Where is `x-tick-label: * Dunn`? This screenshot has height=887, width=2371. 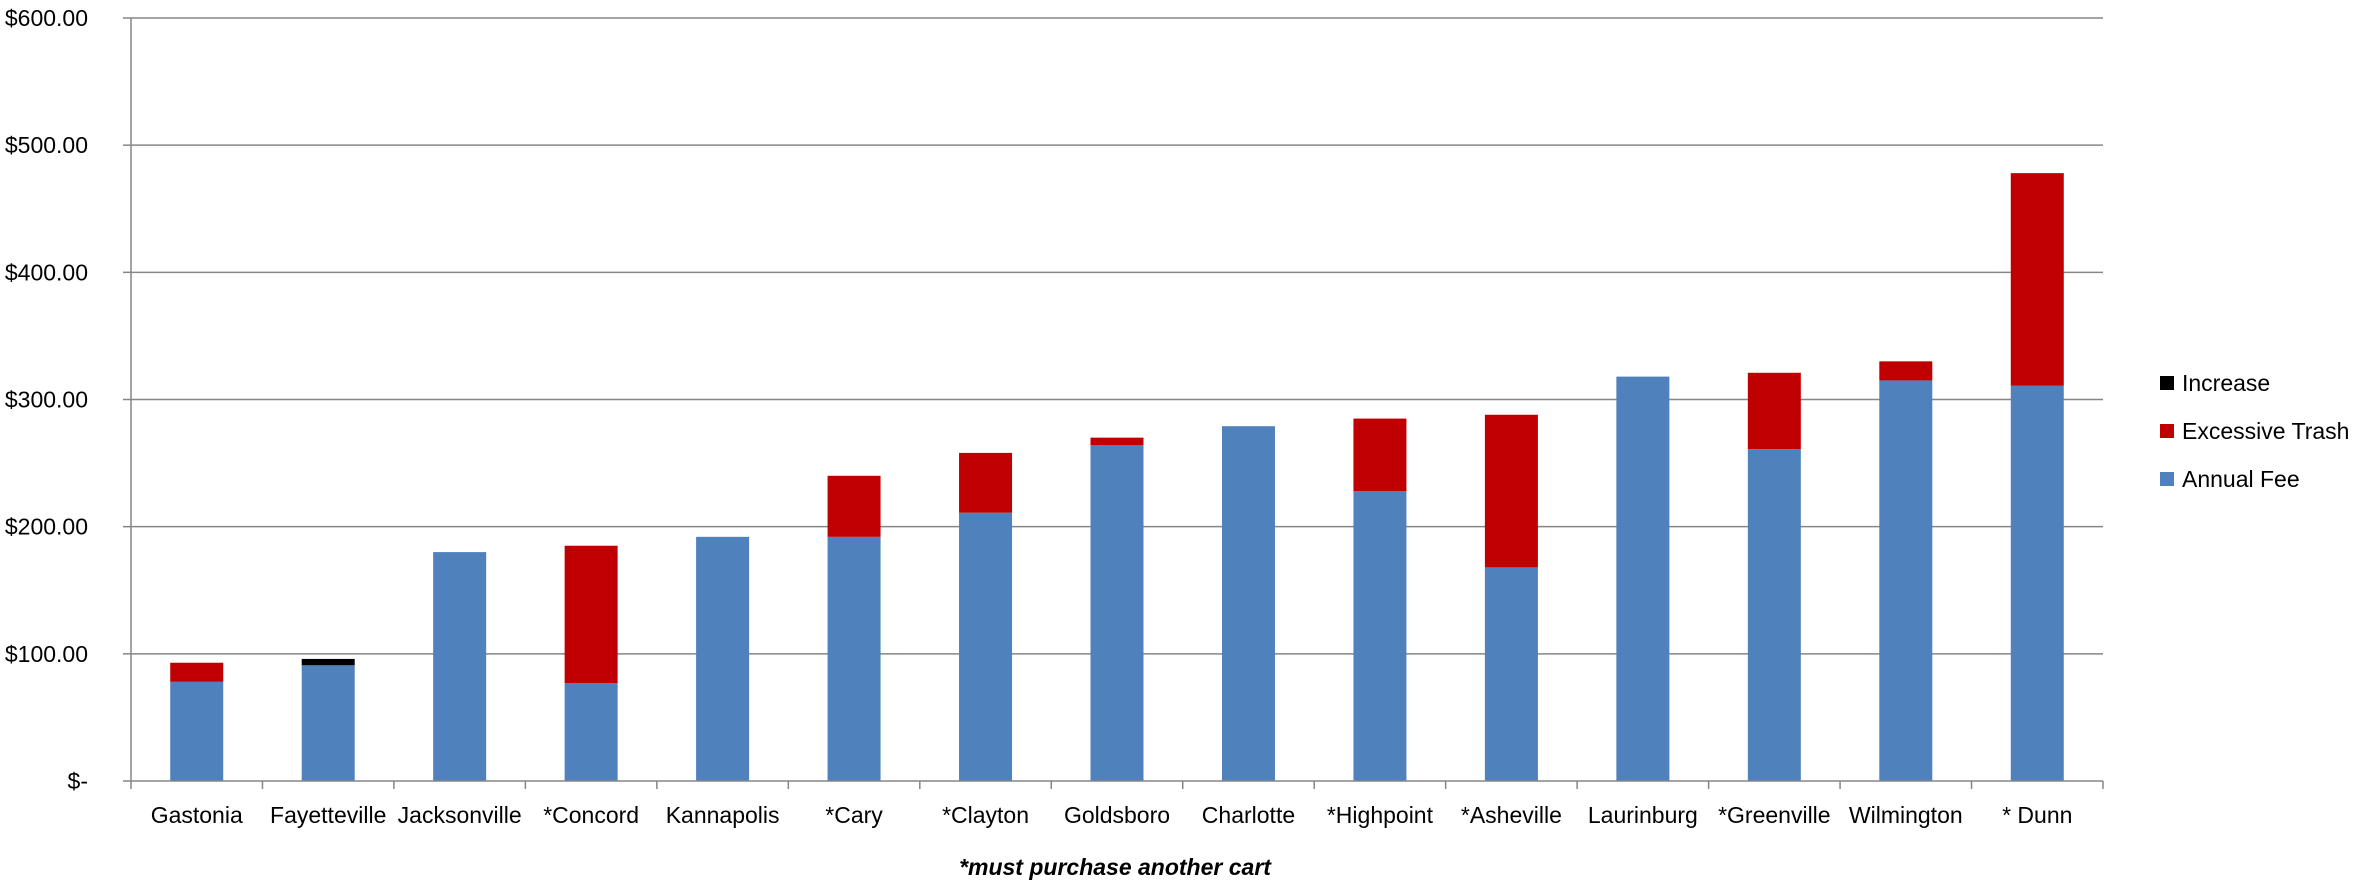 x-tick-label: * Dunn is located at coordinates (2037, 815).